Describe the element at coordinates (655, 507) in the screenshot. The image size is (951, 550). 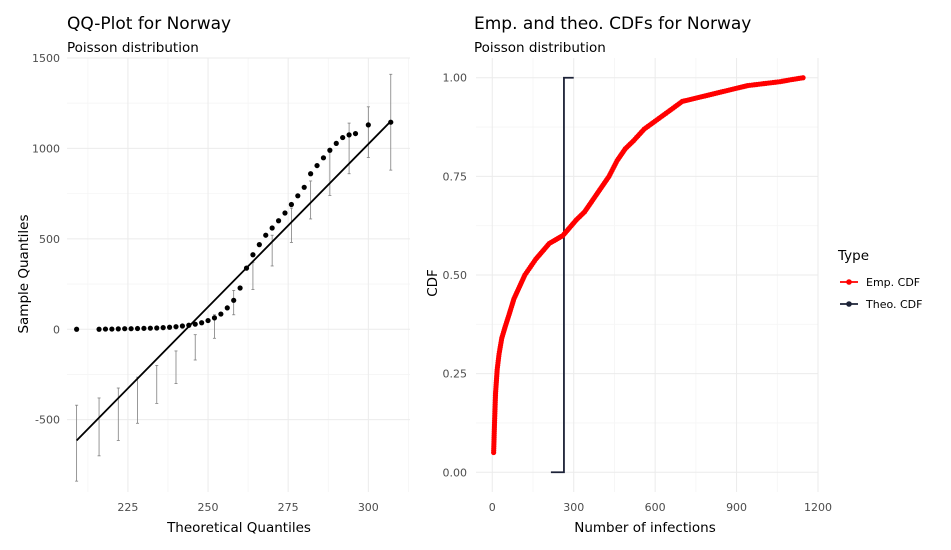
I see `cdf-x-tick-label: 600` at that location.